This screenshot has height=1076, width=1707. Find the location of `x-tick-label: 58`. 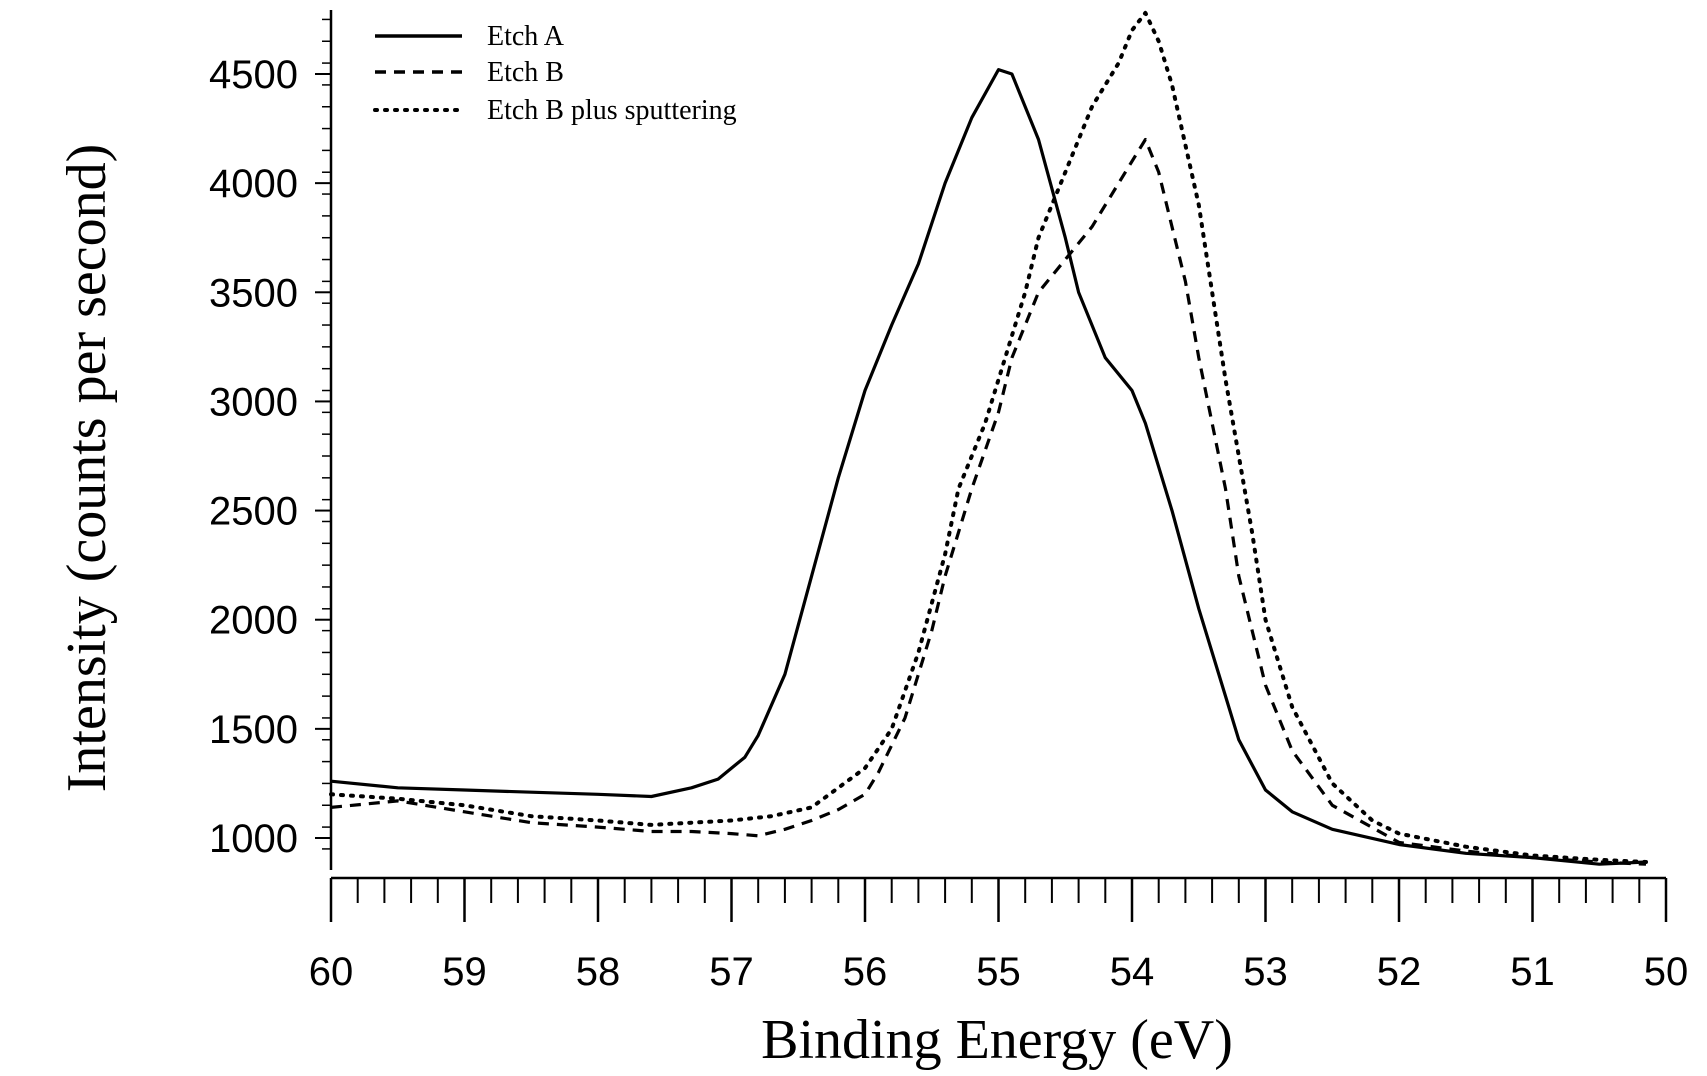

x-tick-label: 58 is located at coordinates (598, 972).